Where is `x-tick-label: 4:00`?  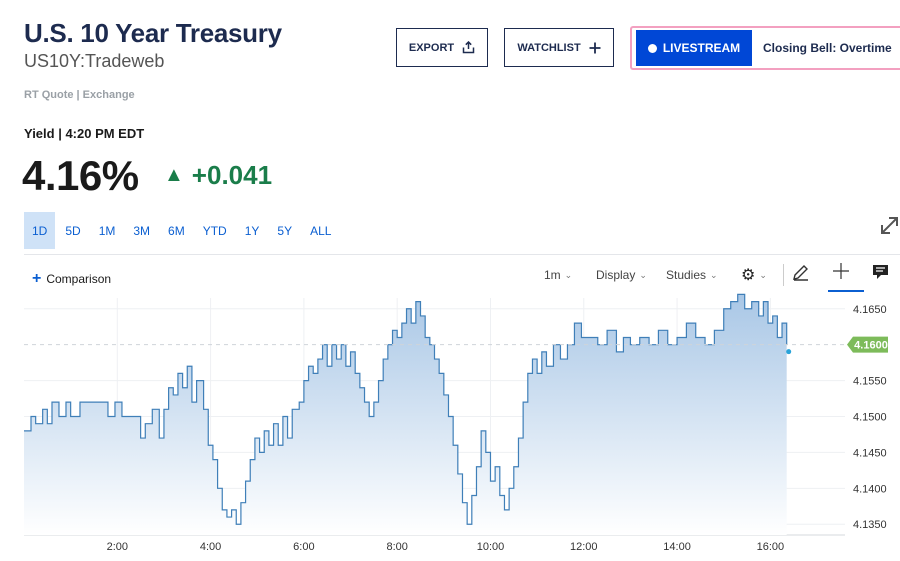
x-tick-label: 4:00 is located at coordinates (210, 547).